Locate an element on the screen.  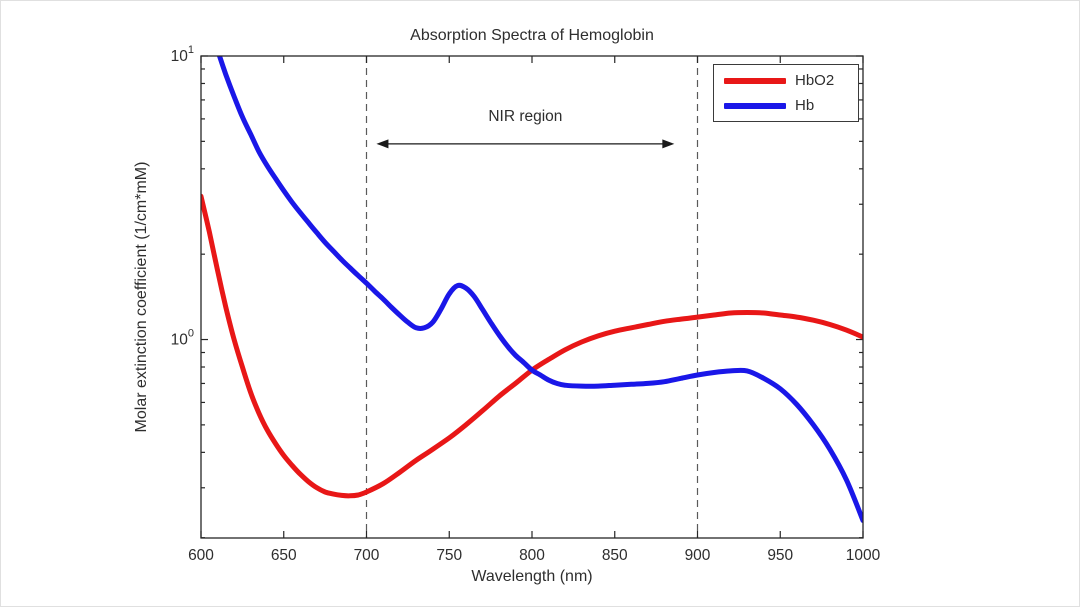
svg-text: 700 is located at coordinates (367, 555).